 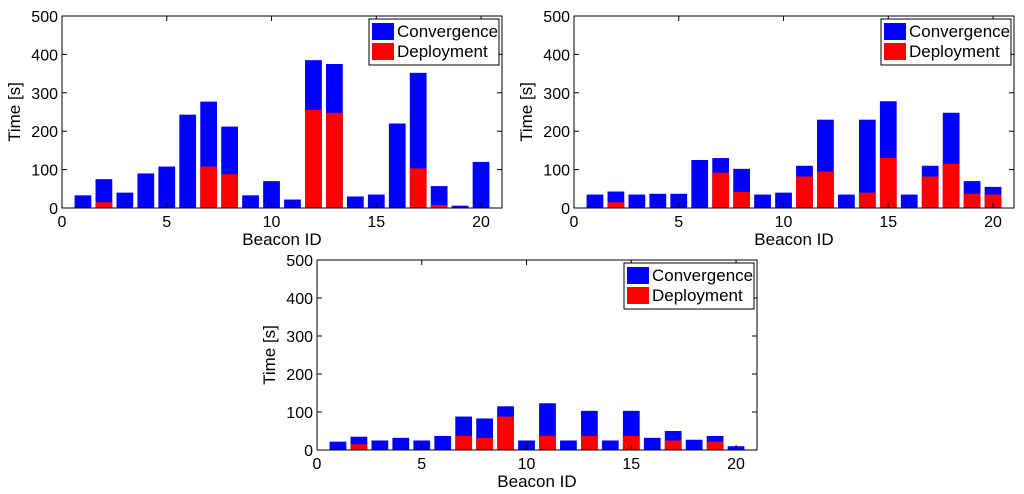 What do you see at coordinates (993, 222) in the screenshot?
I see `x-tick-label: 20` at bounding box center [993, 222].